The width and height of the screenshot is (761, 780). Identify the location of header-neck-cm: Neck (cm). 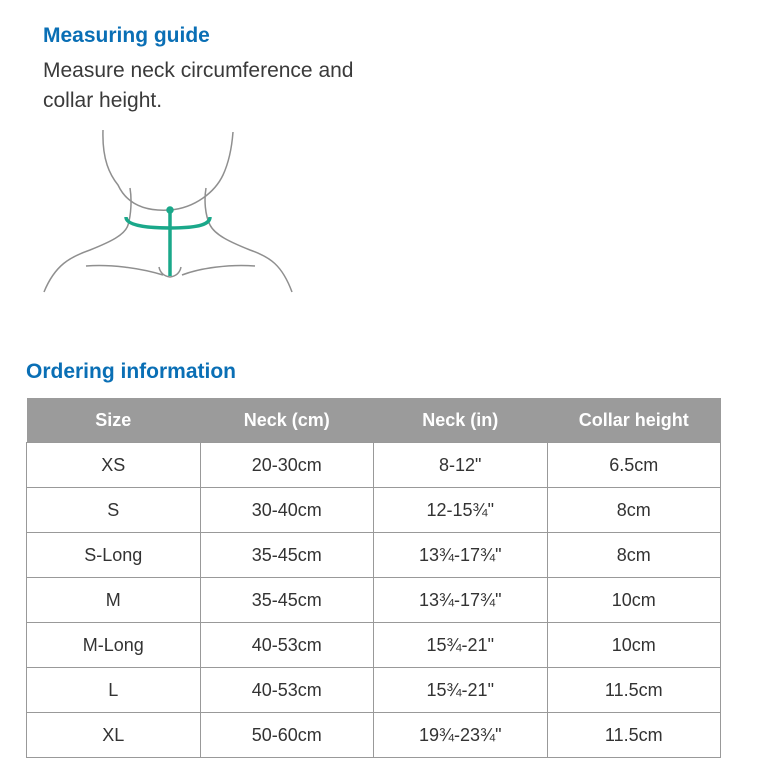
(287, 420).